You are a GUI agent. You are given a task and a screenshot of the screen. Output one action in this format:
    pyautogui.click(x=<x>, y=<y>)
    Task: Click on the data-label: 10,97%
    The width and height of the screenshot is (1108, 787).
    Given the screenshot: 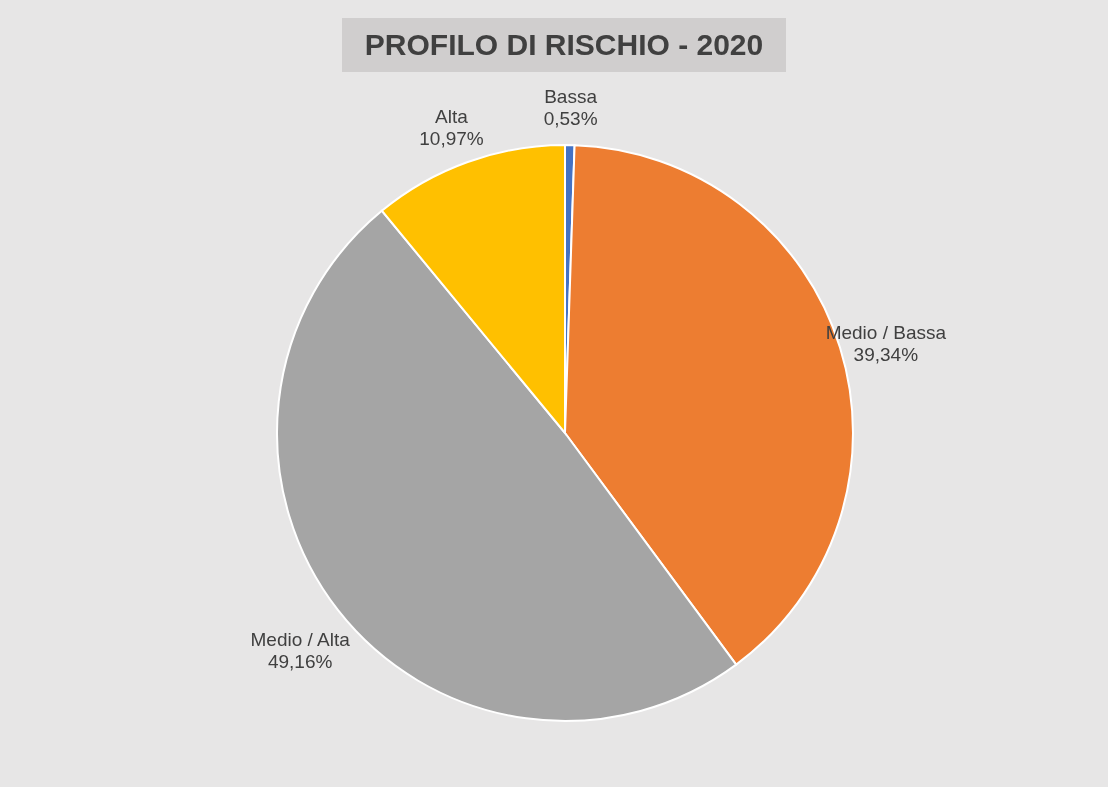 What is the action you would take?
    pyautogui.click(x=451, y=138)
    